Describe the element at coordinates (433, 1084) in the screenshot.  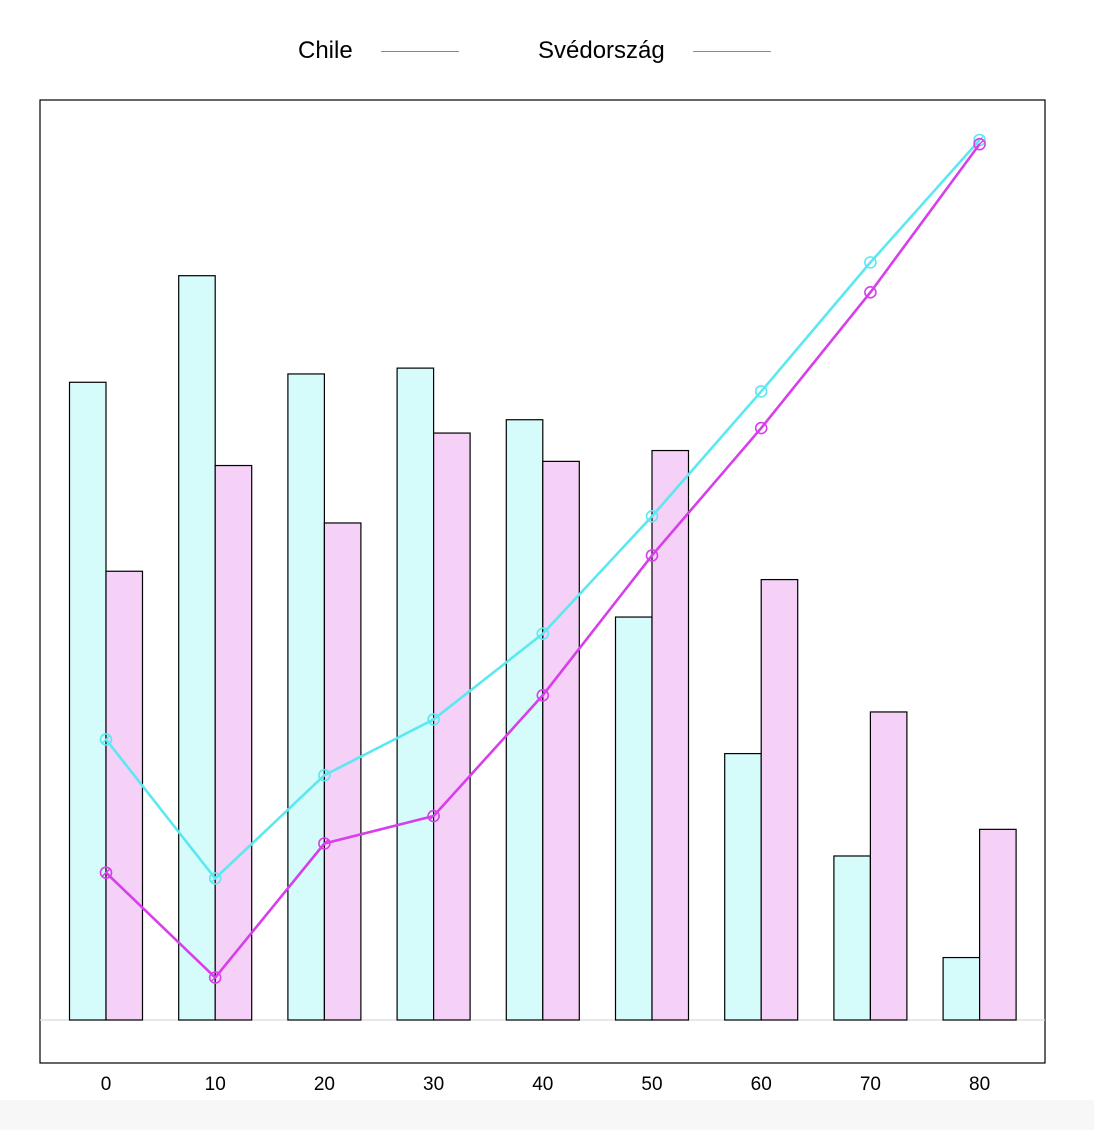
I see `x-tick-label-30: 30` at that location.